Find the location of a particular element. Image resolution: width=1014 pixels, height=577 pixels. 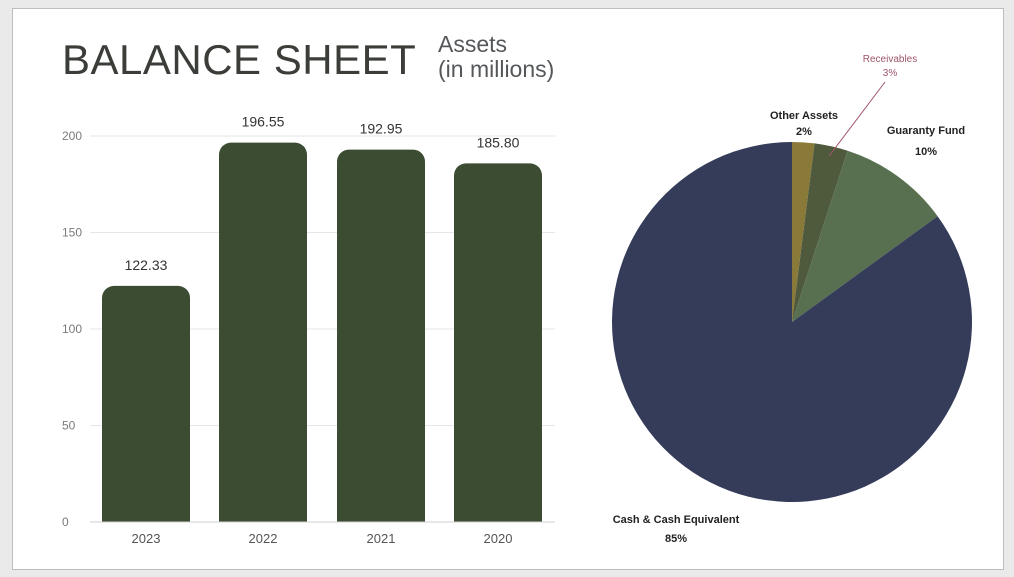

bar-data-label: 185.80 is located at coordinates (498, 142).